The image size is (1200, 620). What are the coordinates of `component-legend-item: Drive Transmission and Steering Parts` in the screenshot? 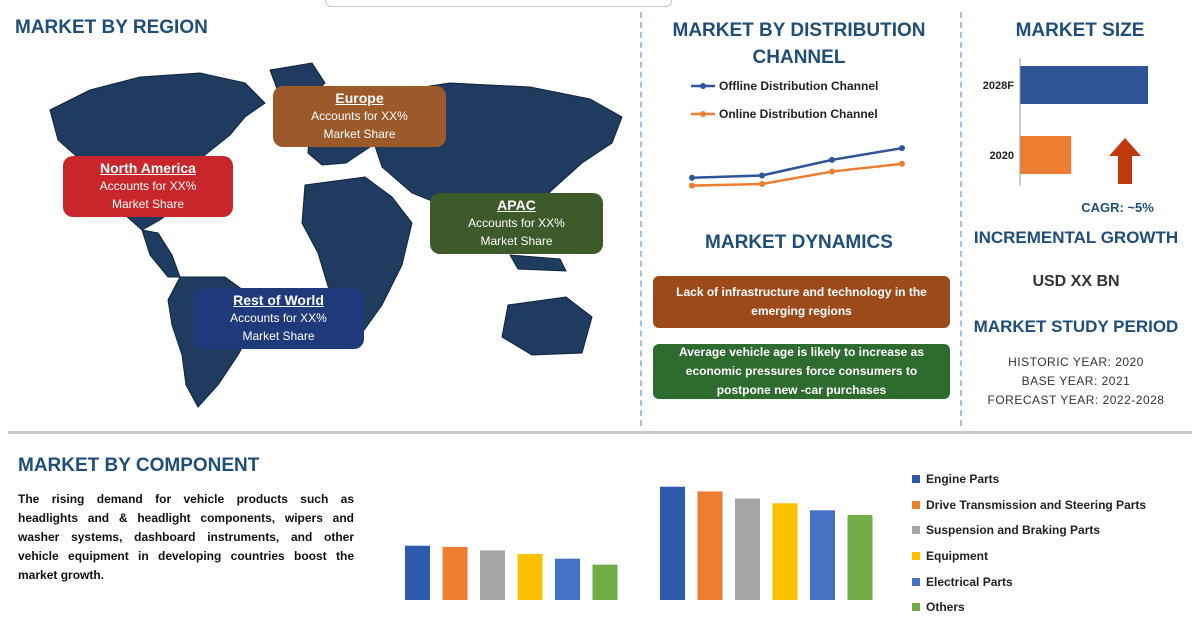 It's located at (1052, 505).